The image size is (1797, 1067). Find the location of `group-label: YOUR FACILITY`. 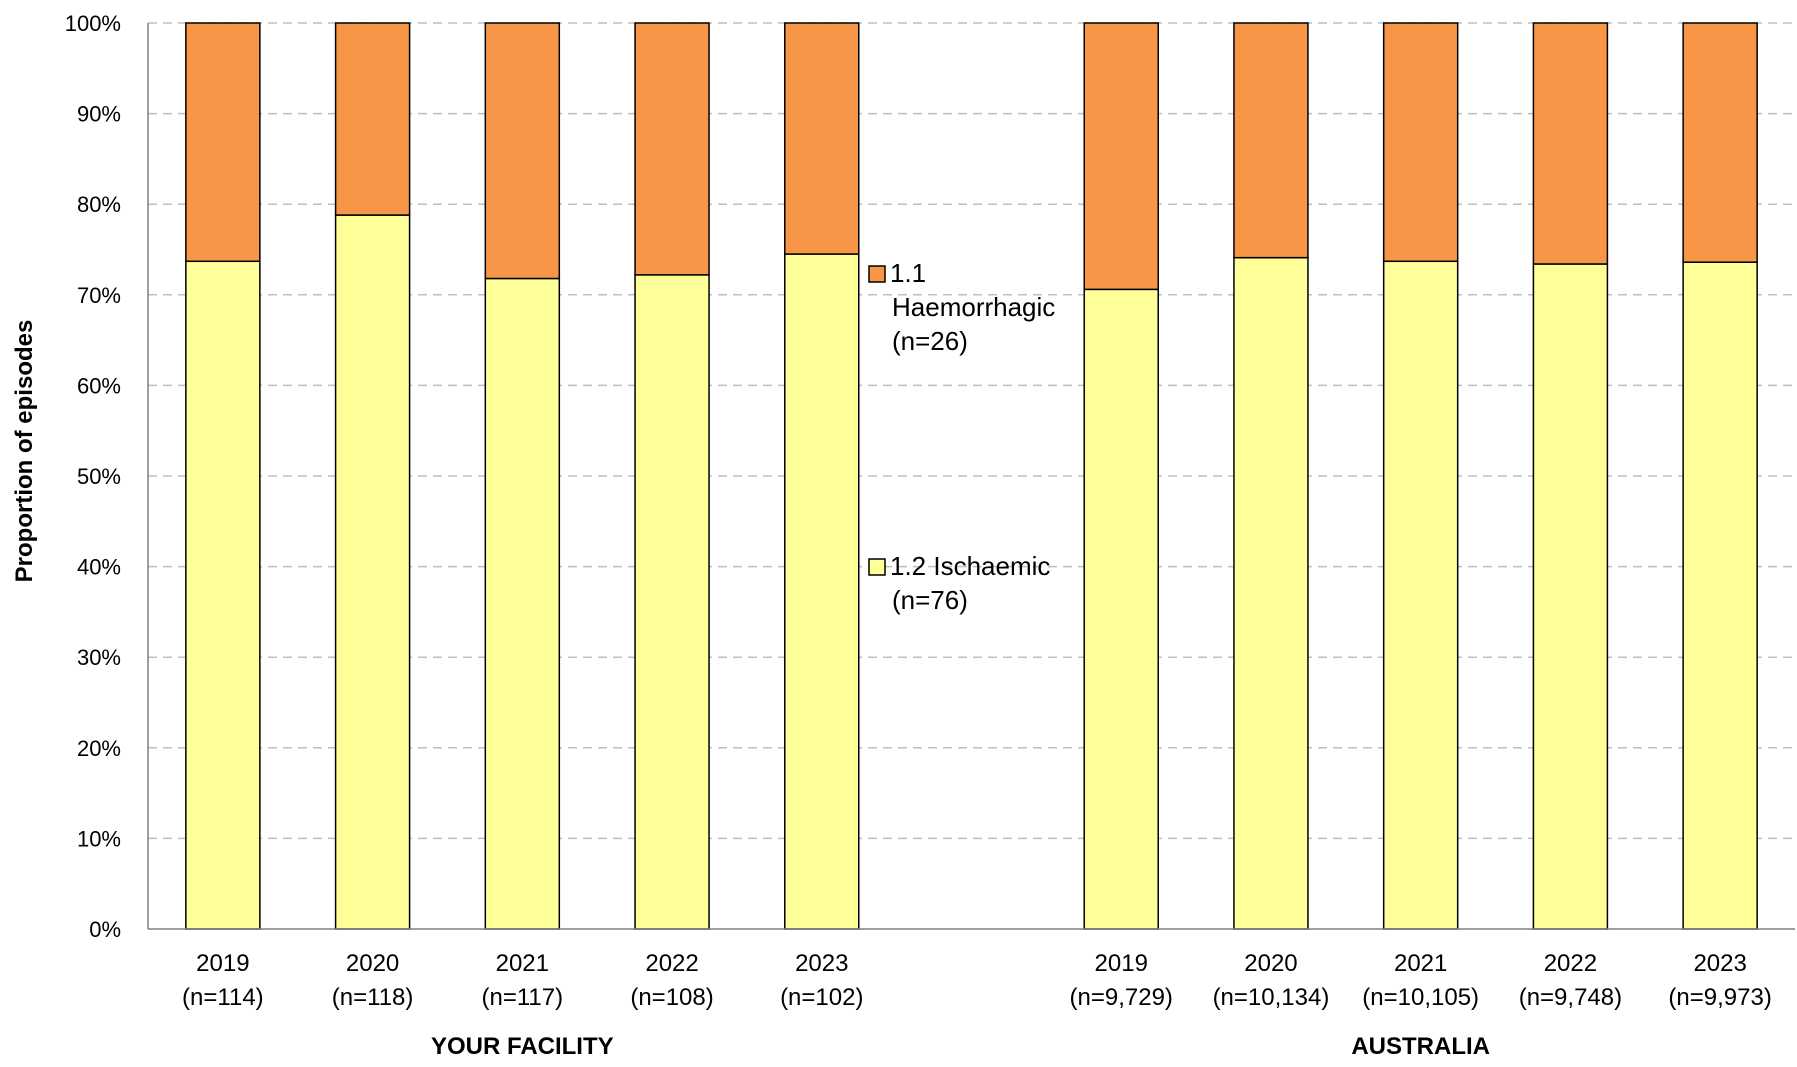

group-label: YOUR FACILITY is located at coordinates (522, 1046).